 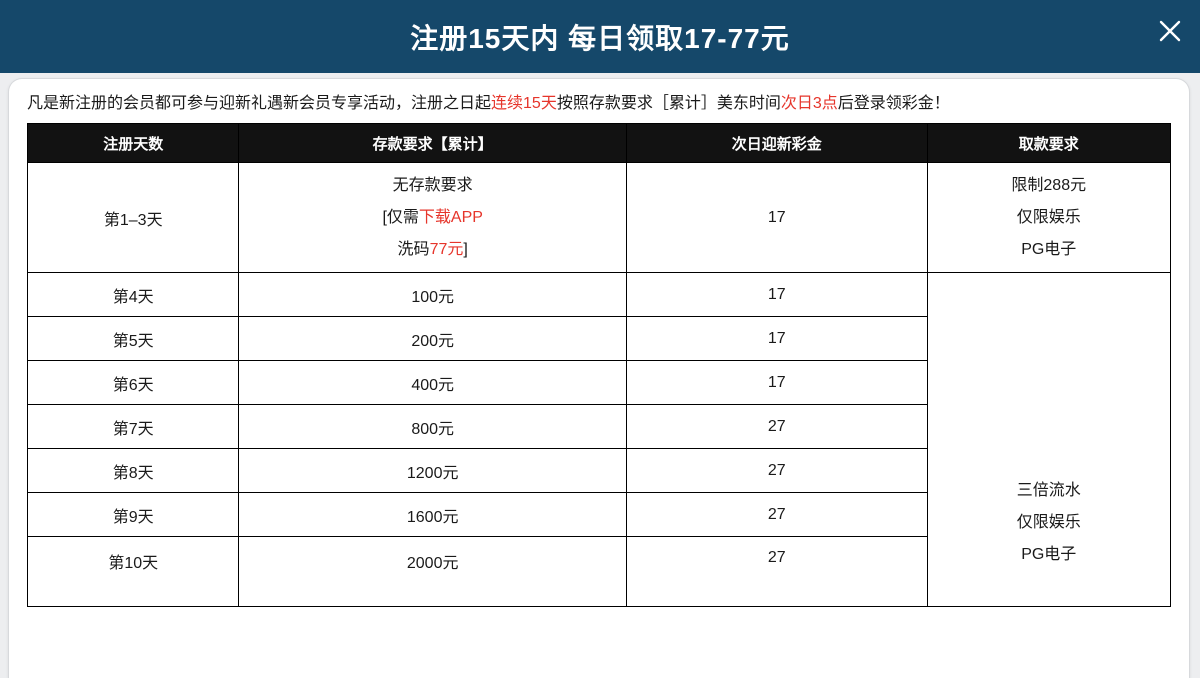 What do you see at coordinates (432, 338) in the screenshot?
I see `deposit-cell: 200元` at bounding box center [432, 338].